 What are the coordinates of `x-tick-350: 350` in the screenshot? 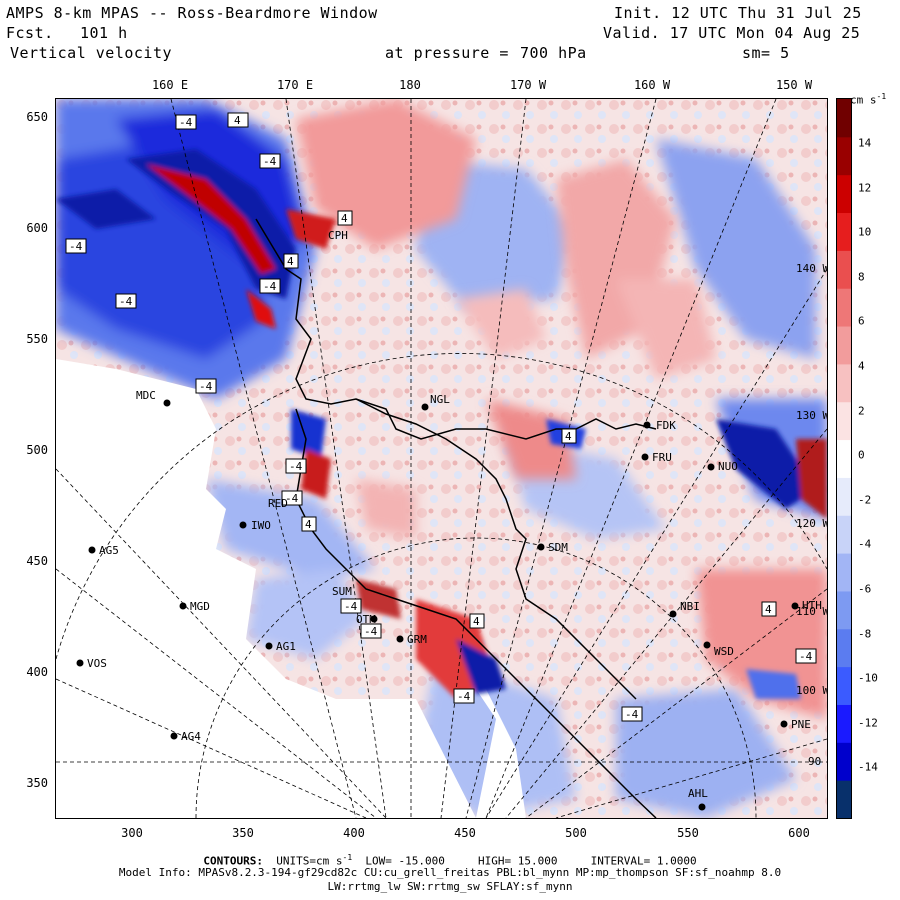 It's located at (243, 833).